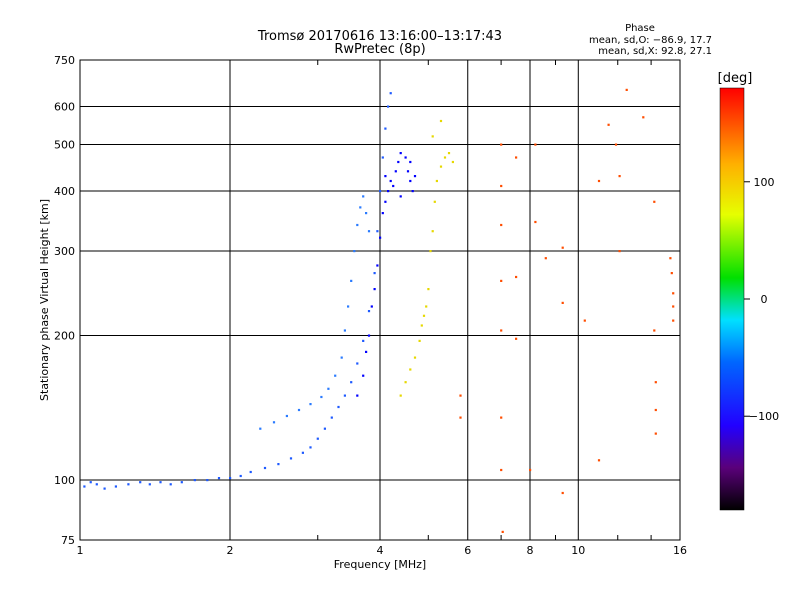 The image size is (800, 600). I want to click on chart-title: Tromsø 20170616 13:16:00–13:17:43, so click(379, 36).